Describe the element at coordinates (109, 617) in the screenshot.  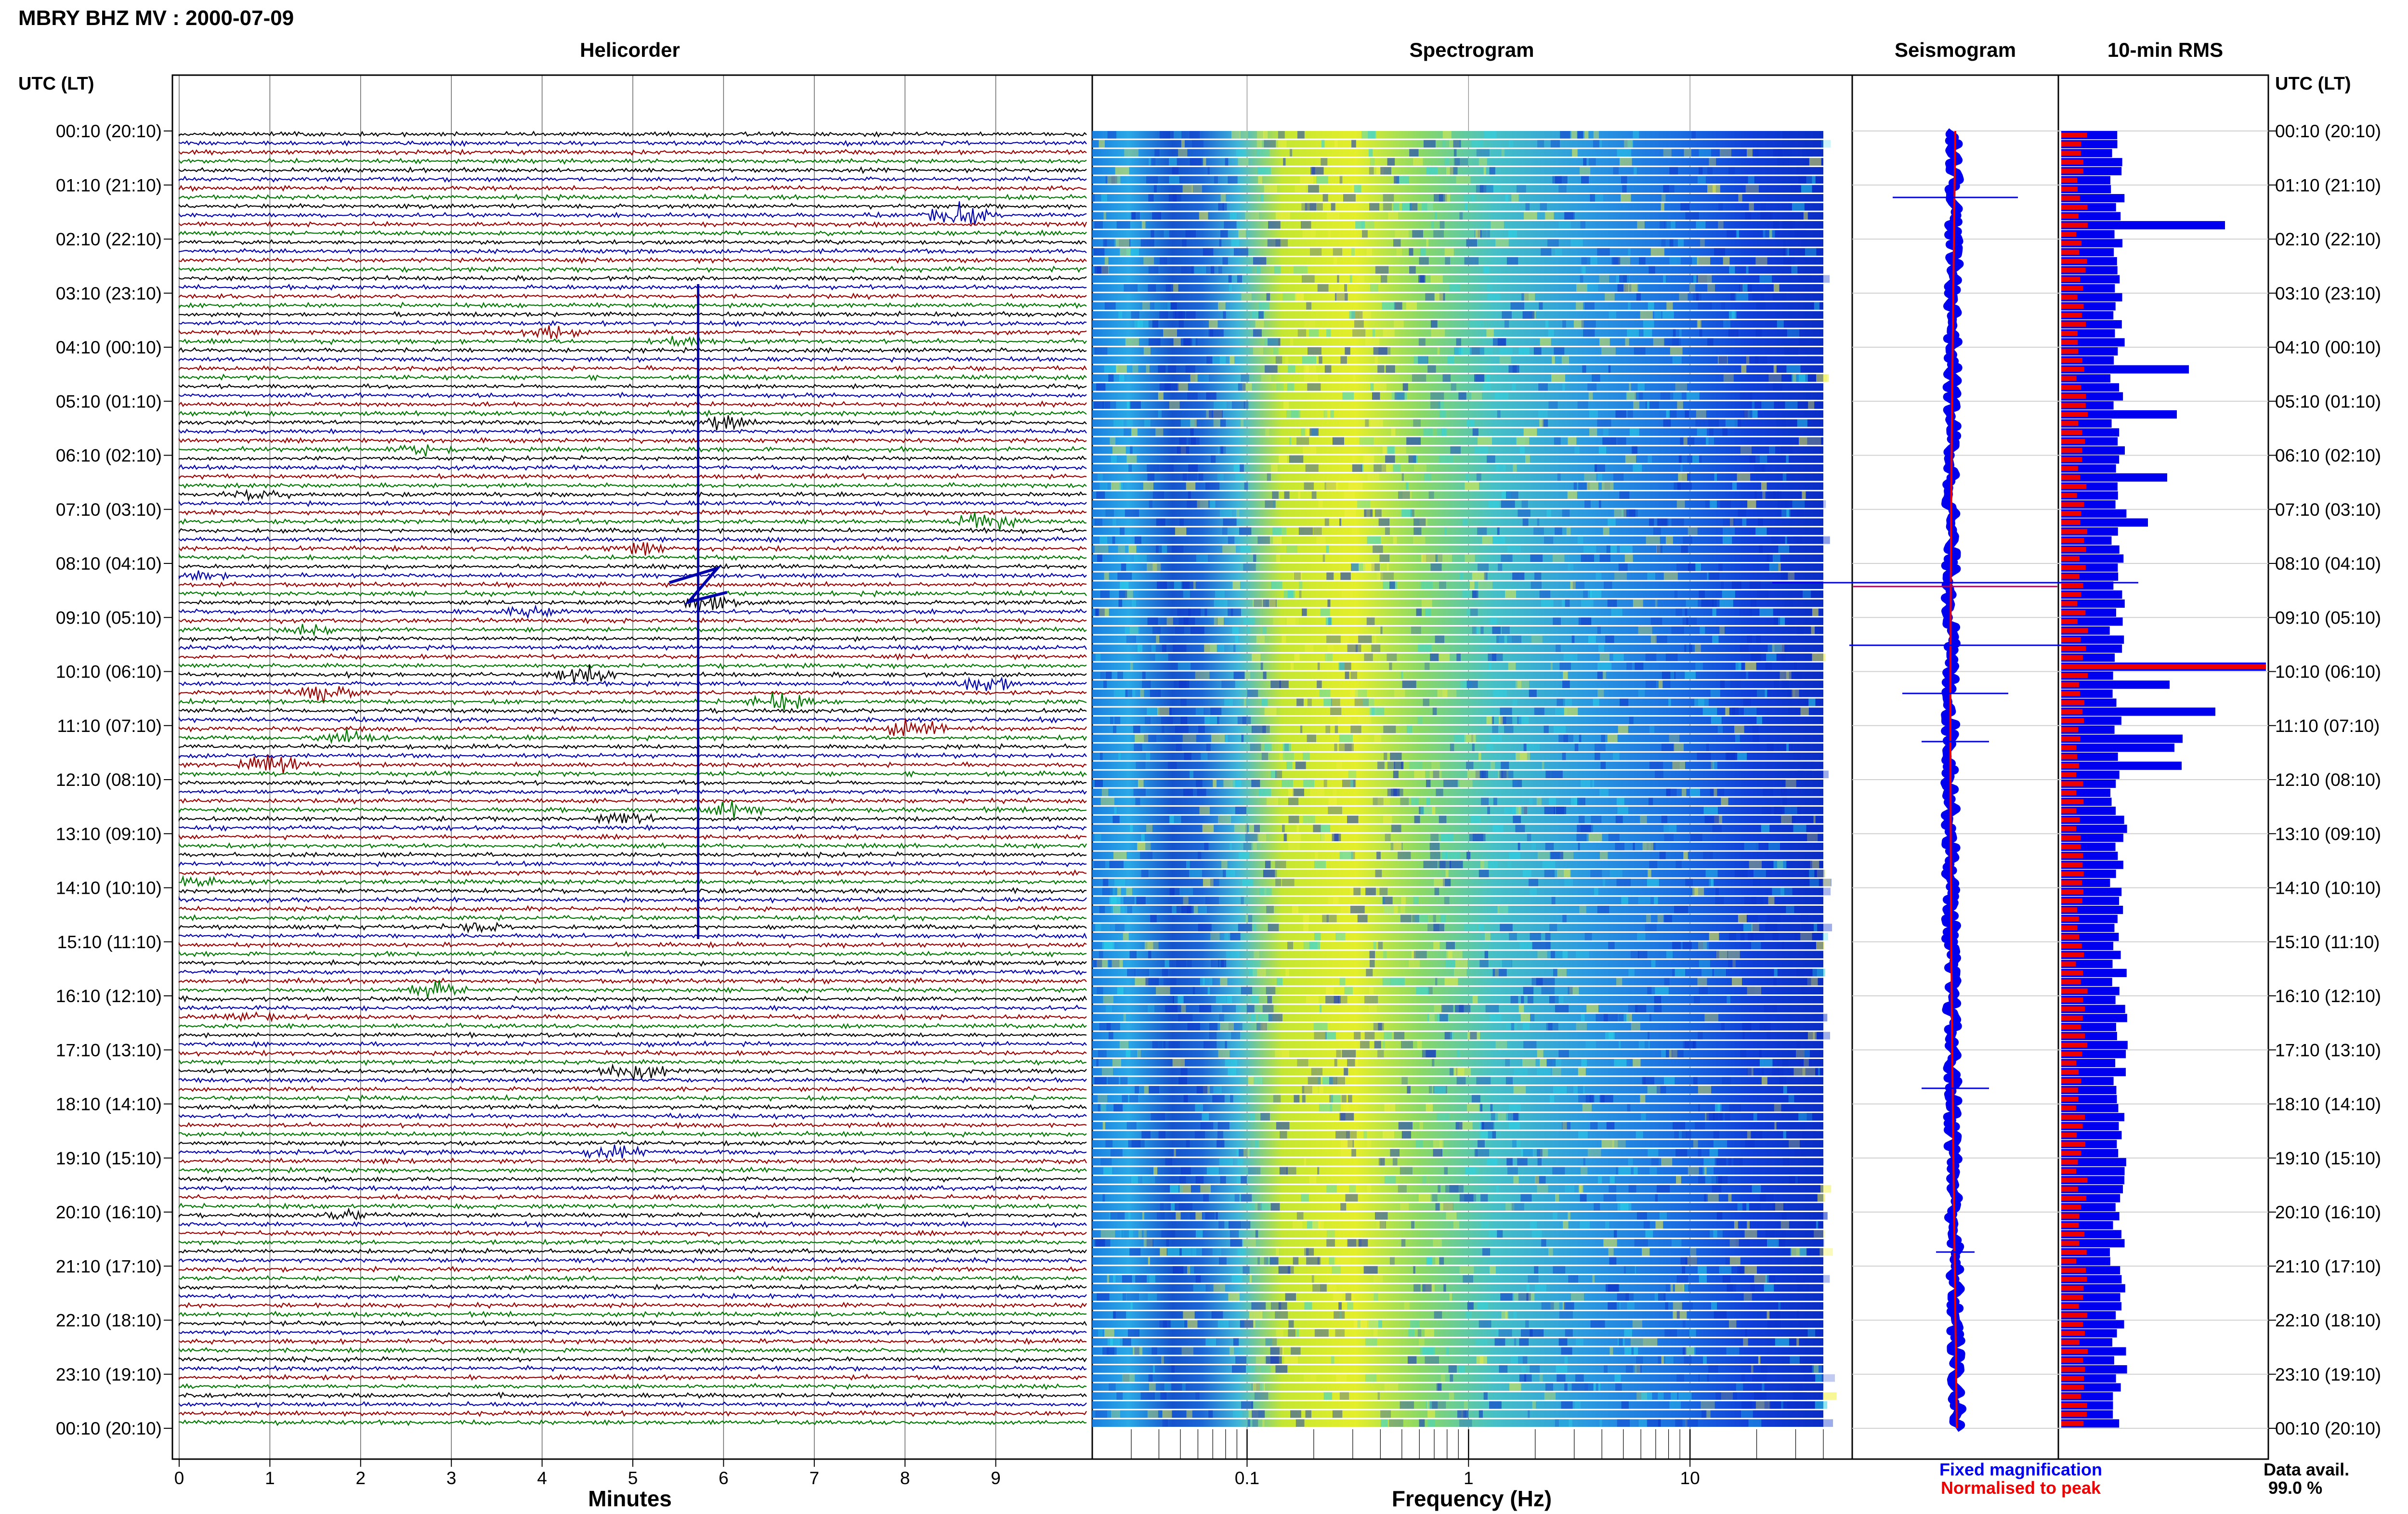
I see `time-label-left: 09:10 (05:10)` at that location.